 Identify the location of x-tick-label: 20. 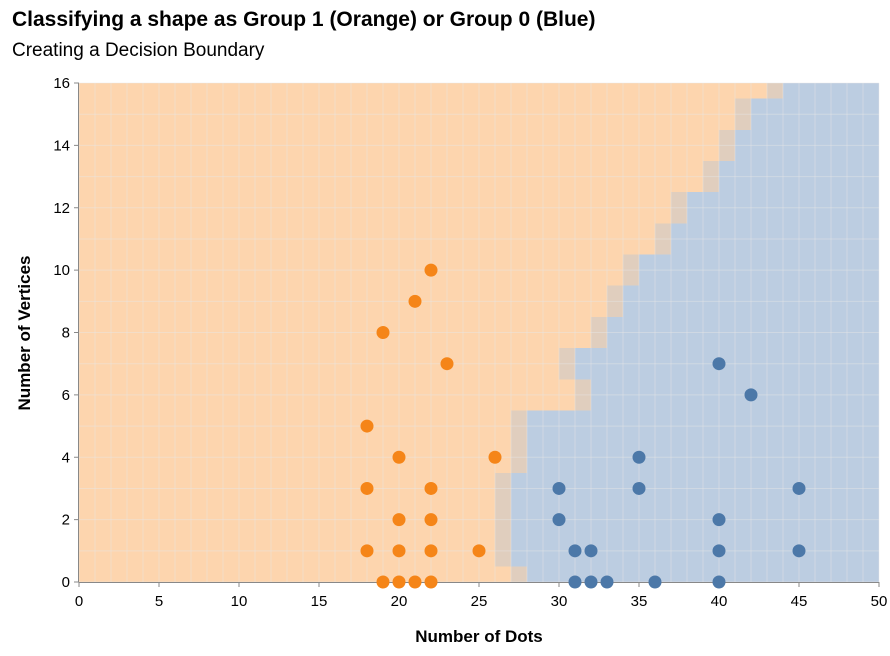
(399, 601).